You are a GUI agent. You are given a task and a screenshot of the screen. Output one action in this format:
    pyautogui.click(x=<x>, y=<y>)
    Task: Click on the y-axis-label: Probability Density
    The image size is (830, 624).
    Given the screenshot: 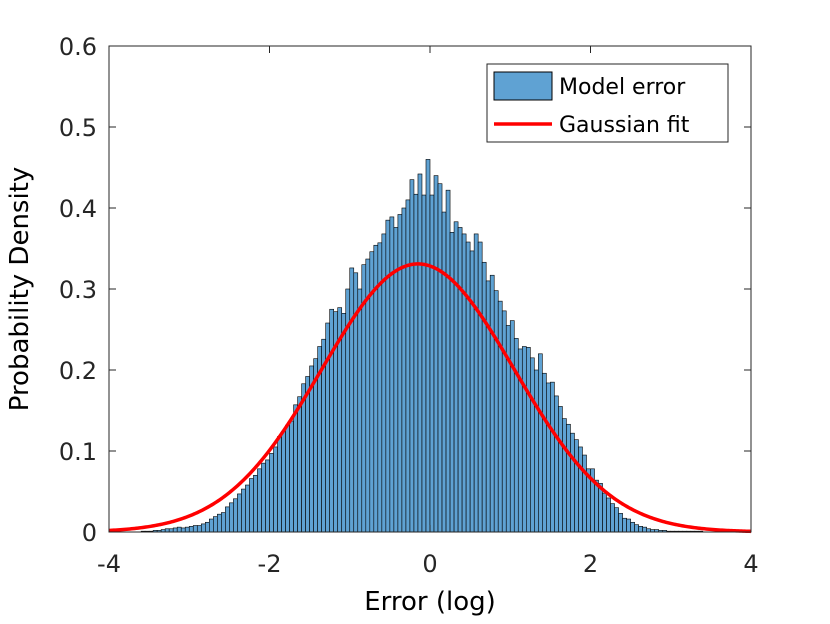 What is the action you would take?
    pyautogui.click(x=20, y=289)
    